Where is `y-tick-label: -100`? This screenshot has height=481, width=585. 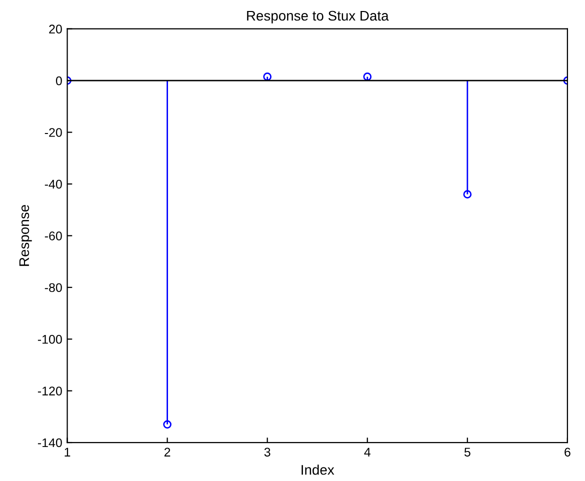 y-tick-label: -100 is located at coordinates (50, 339).